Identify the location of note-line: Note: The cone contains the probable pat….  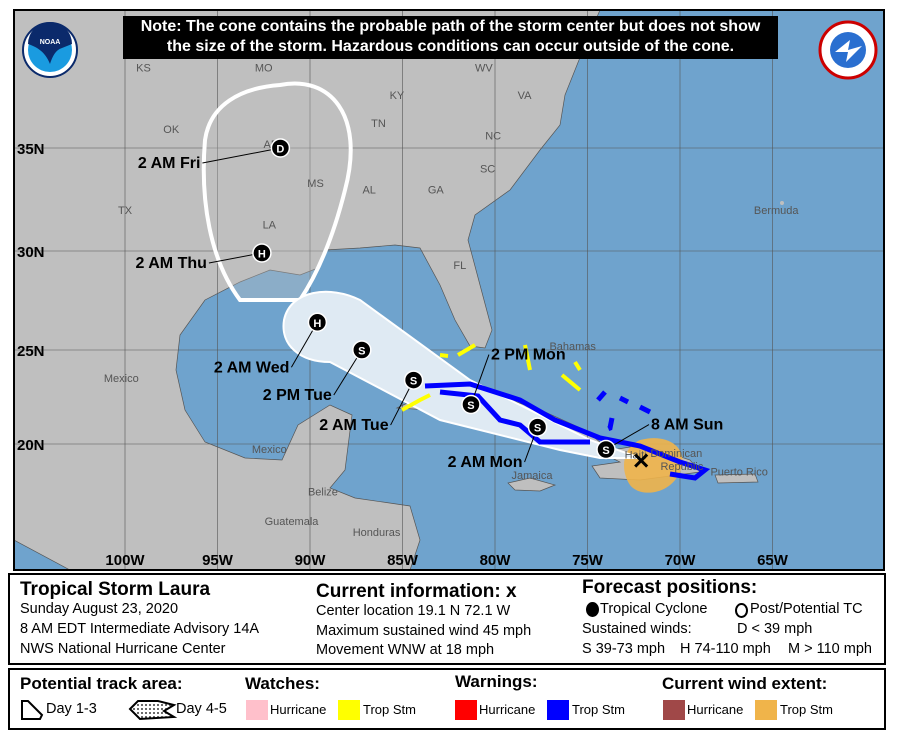
(450, 26).